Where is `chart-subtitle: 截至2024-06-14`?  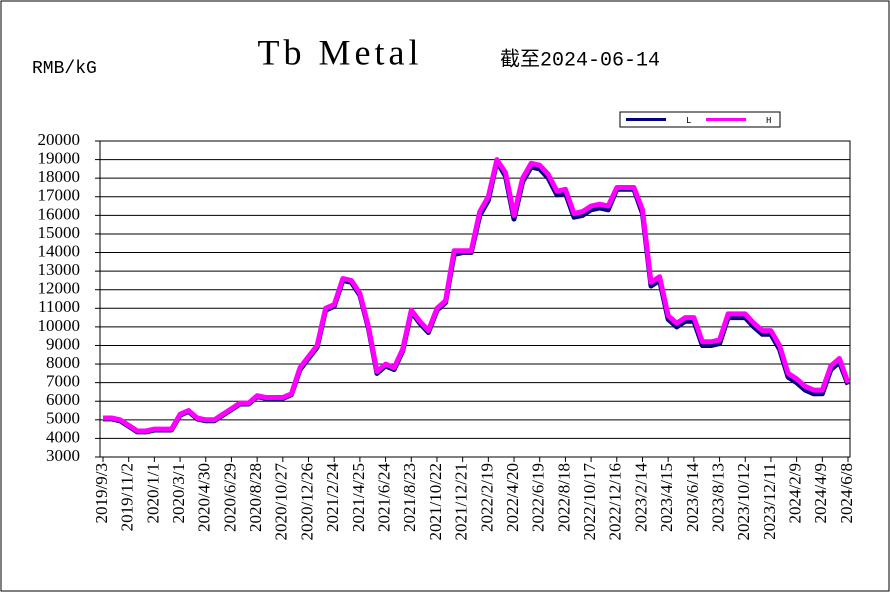 chart-subtitle: 截至2024-06-14 is located at coordinates (580, 59).